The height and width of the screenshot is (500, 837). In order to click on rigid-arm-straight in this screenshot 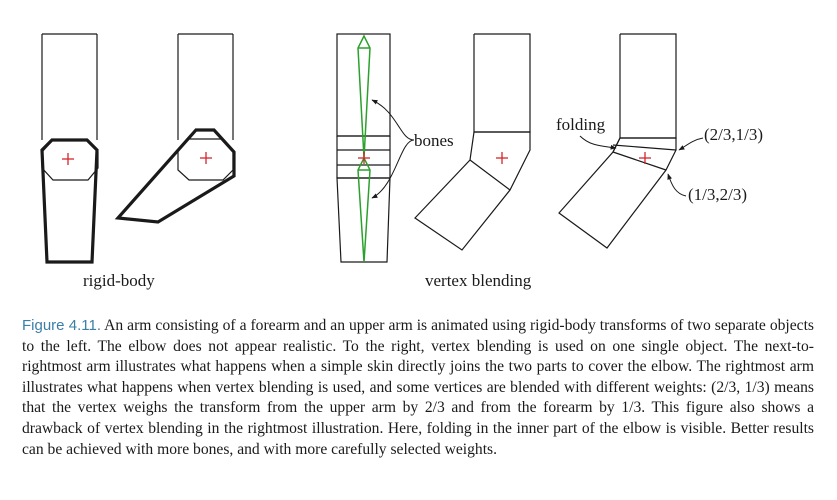, I will do `click(69, 148)`.